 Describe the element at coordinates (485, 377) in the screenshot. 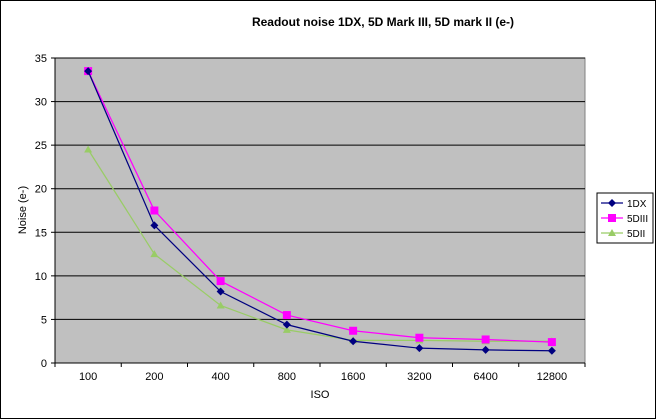

I see `x-tick-label: 6400` at that location.